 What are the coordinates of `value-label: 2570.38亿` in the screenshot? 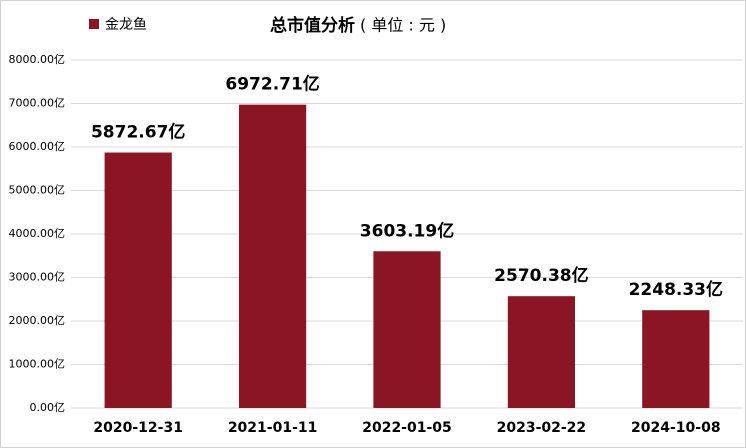 It's located at (541, 275).